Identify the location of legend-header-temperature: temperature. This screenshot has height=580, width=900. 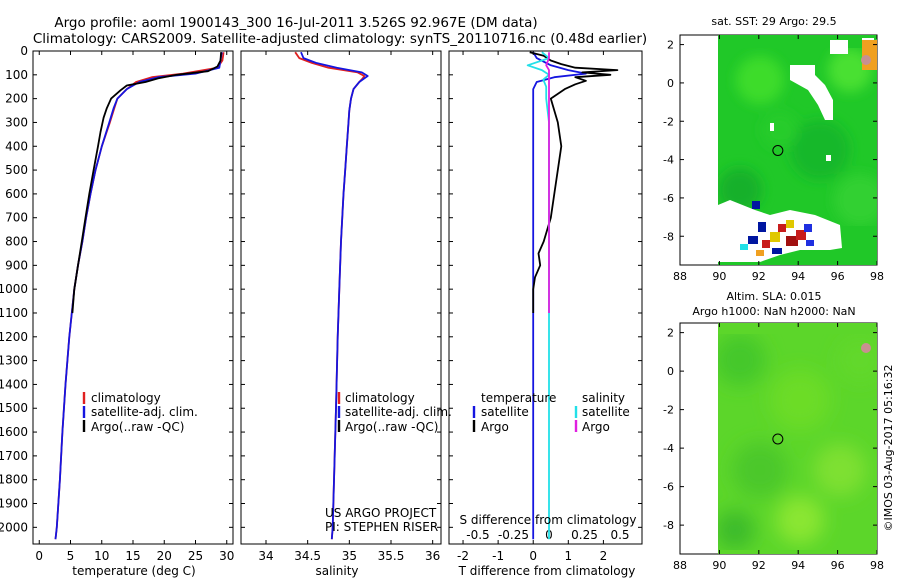
(518, 398).